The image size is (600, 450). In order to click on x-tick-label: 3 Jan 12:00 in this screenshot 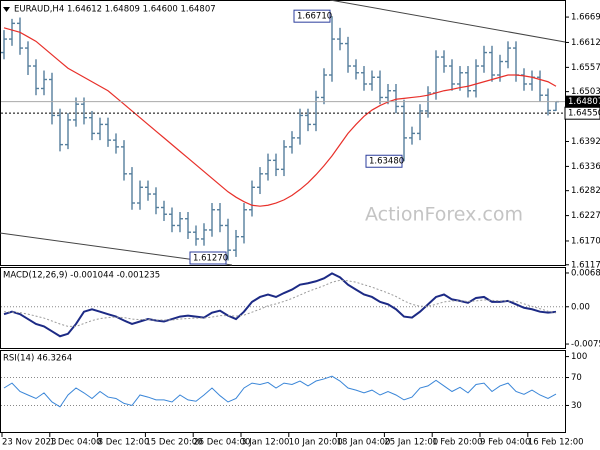, I will do `click(265, 443)`.